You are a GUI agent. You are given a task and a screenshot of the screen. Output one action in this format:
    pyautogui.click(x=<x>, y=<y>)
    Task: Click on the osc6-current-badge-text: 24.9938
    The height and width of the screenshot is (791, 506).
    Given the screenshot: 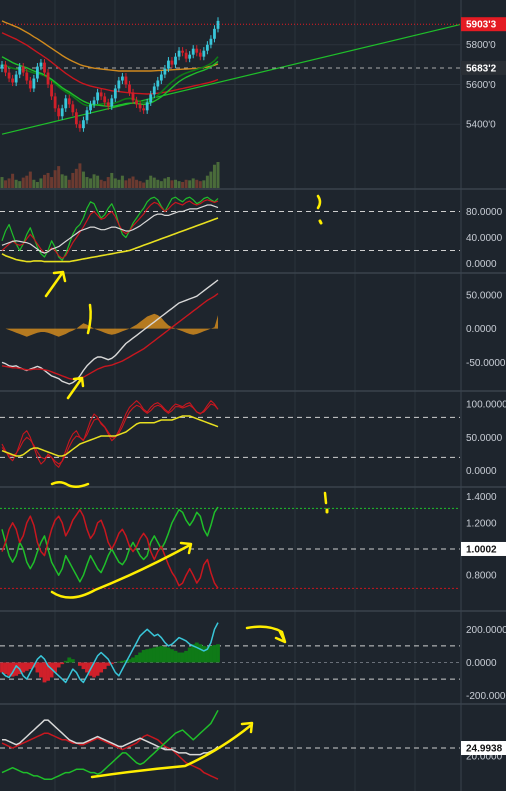 What is the action you would take?
    pyautogui.click(x=484, y=749)
    